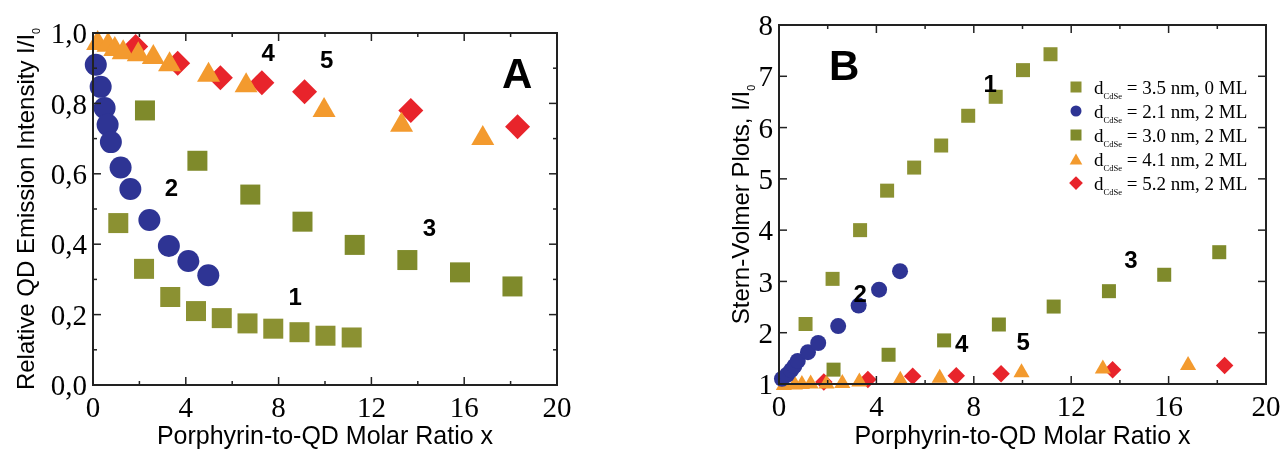  Describe the element at coordinates (1171, 184) in the screenshot. I see `legend-label: d$_{CdSe}$ = 5.2 nm, 2 ML` at that location.